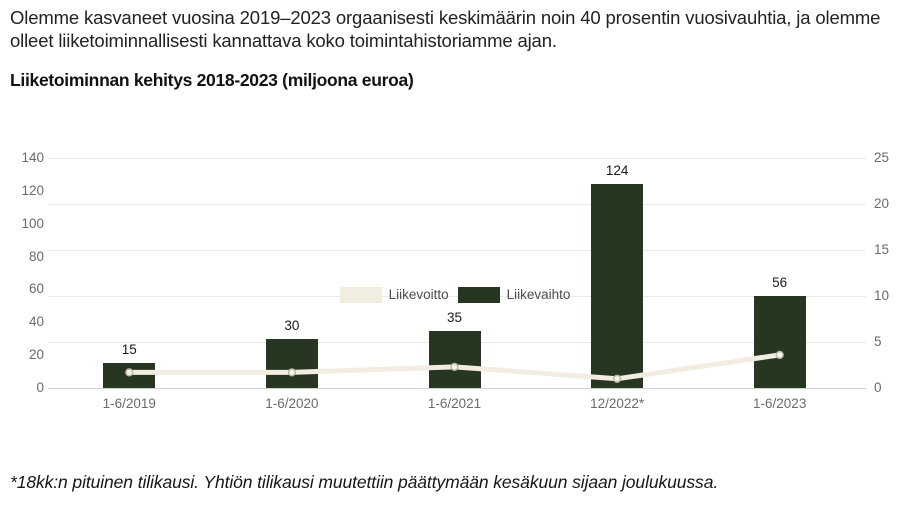  I want to click on bar-value-label: 56, so click(780, 282).